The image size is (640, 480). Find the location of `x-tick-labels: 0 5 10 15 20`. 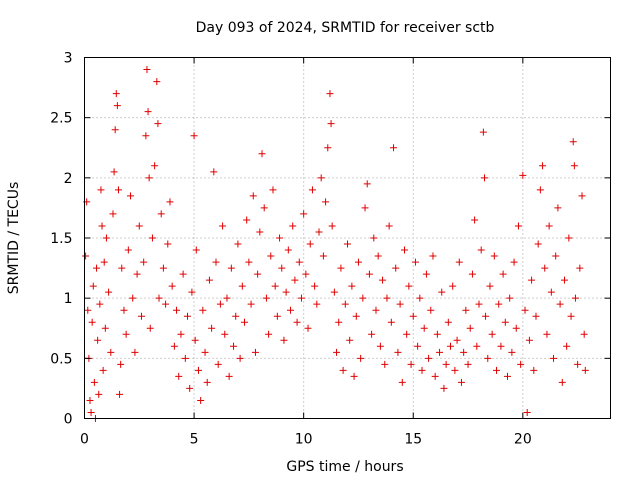

x-tick-labels: 0 5 10 15 20 is located at coordinates (306, 440).